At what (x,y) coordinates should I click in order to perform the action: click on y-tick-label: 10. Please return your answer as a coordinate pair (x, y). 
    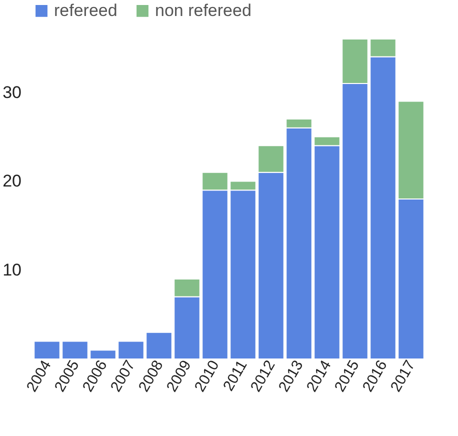
    Looking at the image, I should click on (12, 270).